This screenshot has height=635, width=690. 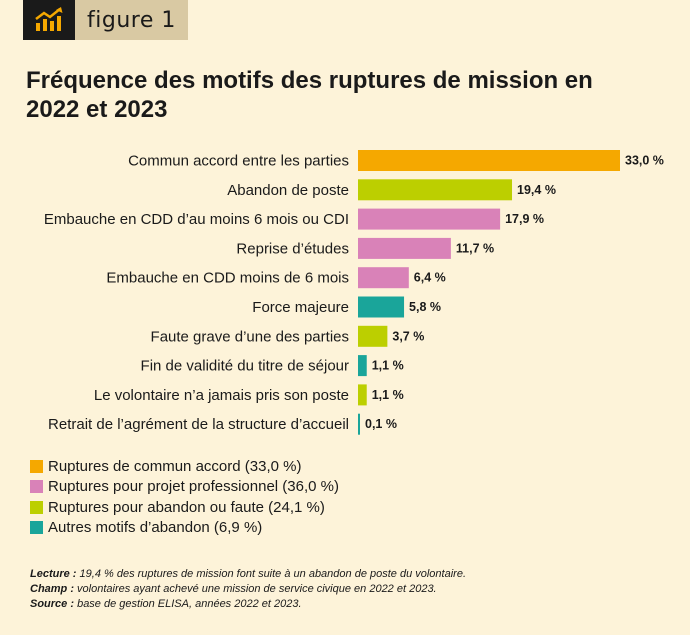 I want to click on data-label: 0,1 %, so click(x=381, y=424).